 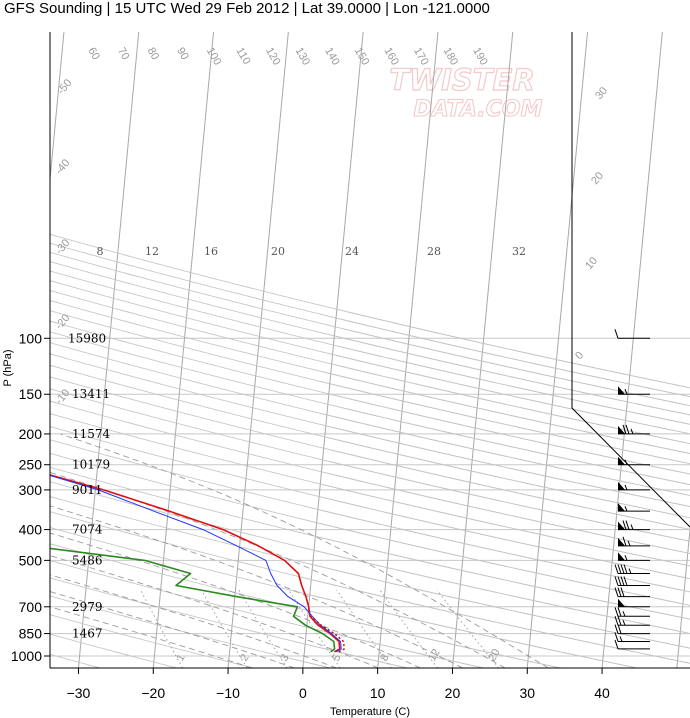 What do you see at coordinates (31, 530) in the screenshot?
I see `pressure-tick-label: 400` at bounding box center [31, 530].